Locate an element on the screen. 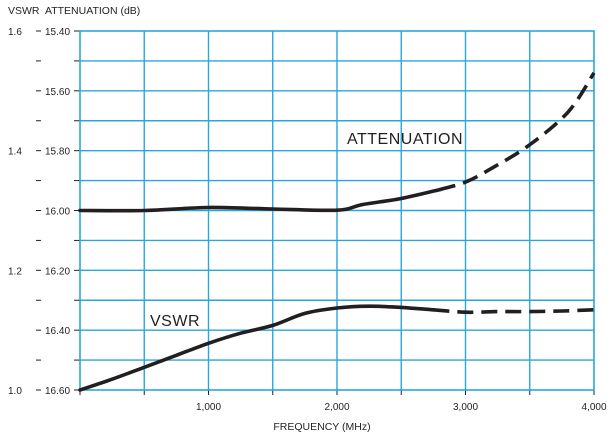  attenuation-tick-label: 16.00 is located at coordinates (57, 212).